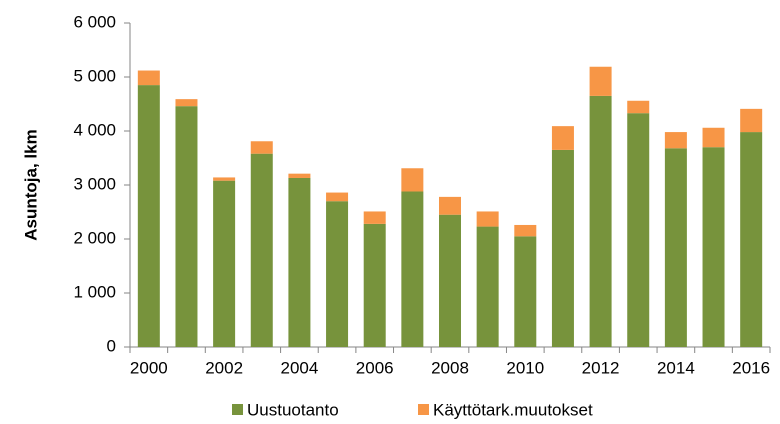 The image size is (780, 424). I want to click on x-tick-label: 2004, so click(299, 367).